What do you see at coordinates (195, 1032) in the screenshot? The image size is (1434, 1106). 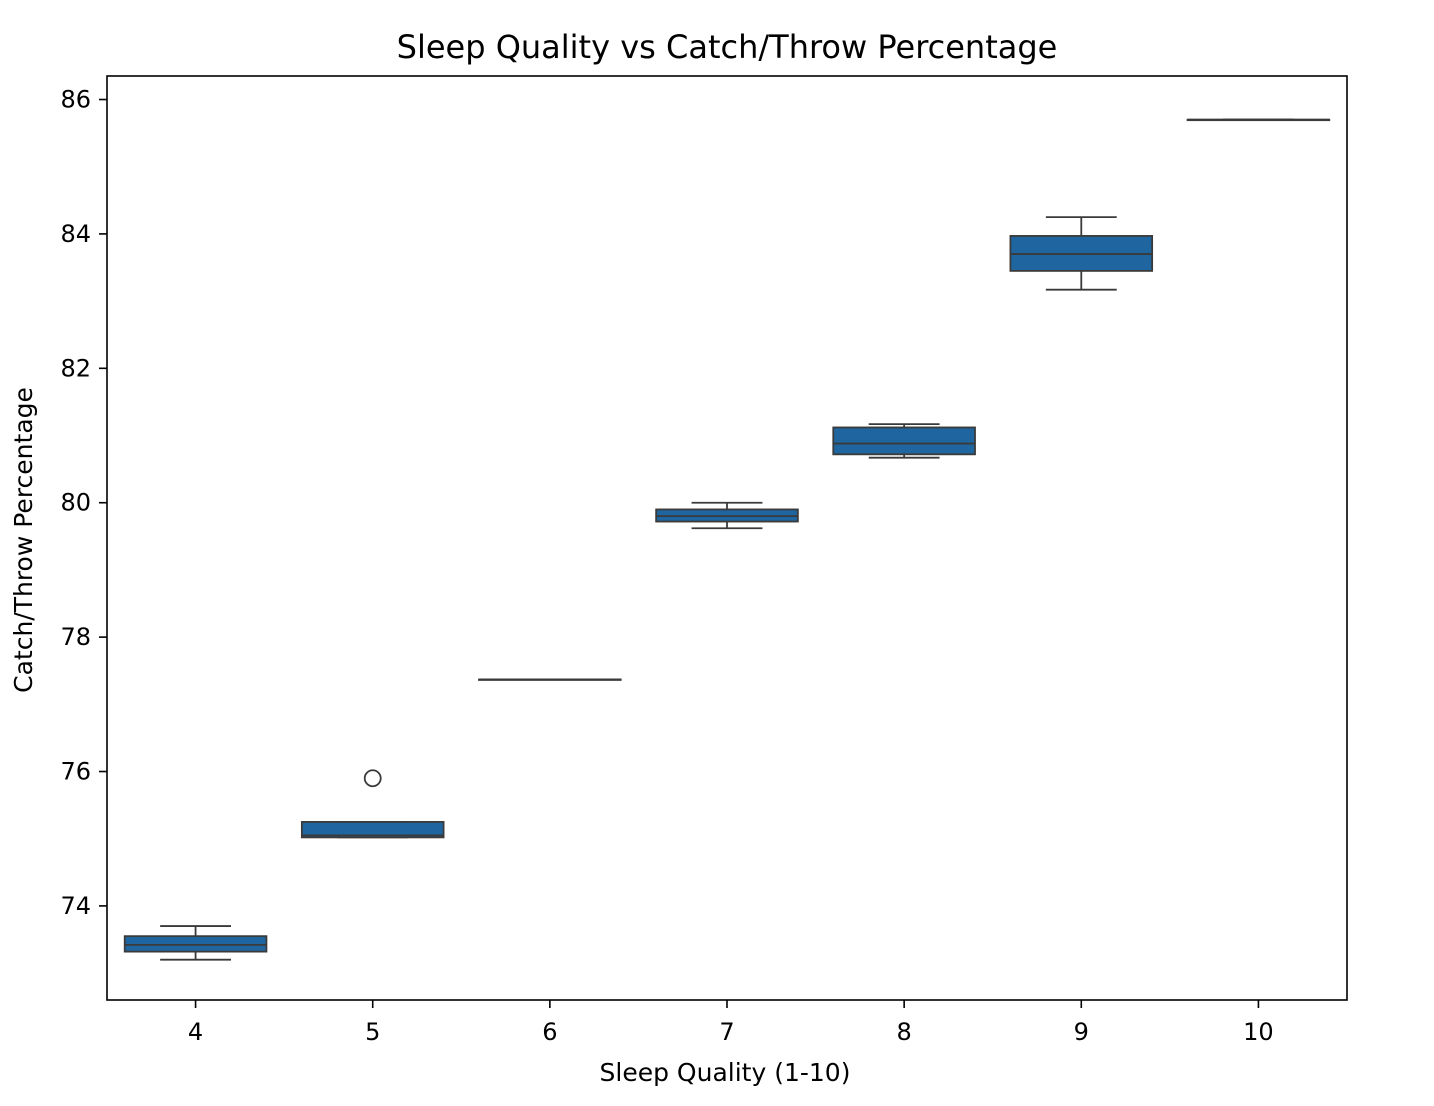 I see `x-tick-label: 4` at bounding box center [195, 1032].